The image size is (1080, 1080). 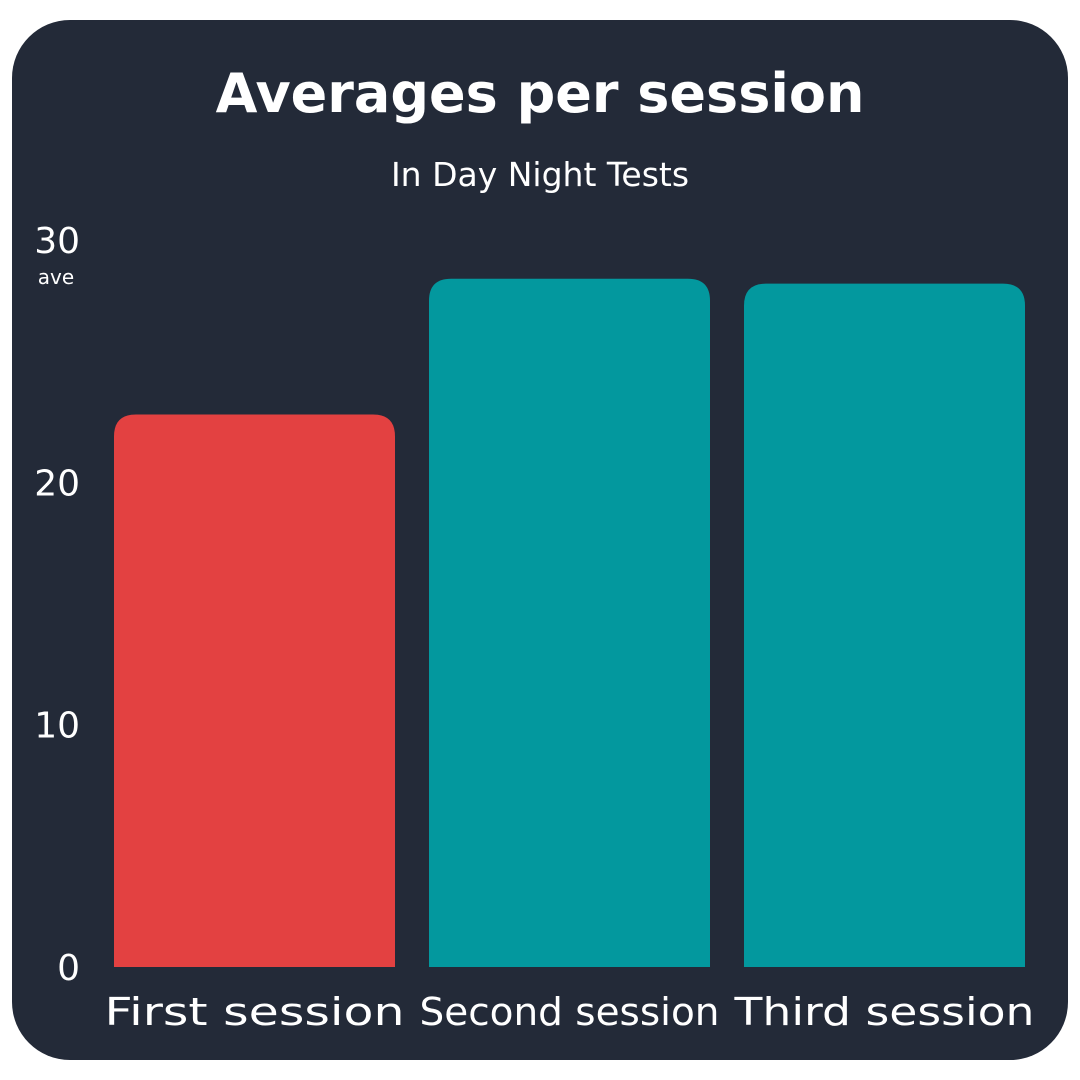 What do you see at coordinates (57, 483) in the screenshot?
I see `y-tick-label: 20` at bounding box center [57, 483].